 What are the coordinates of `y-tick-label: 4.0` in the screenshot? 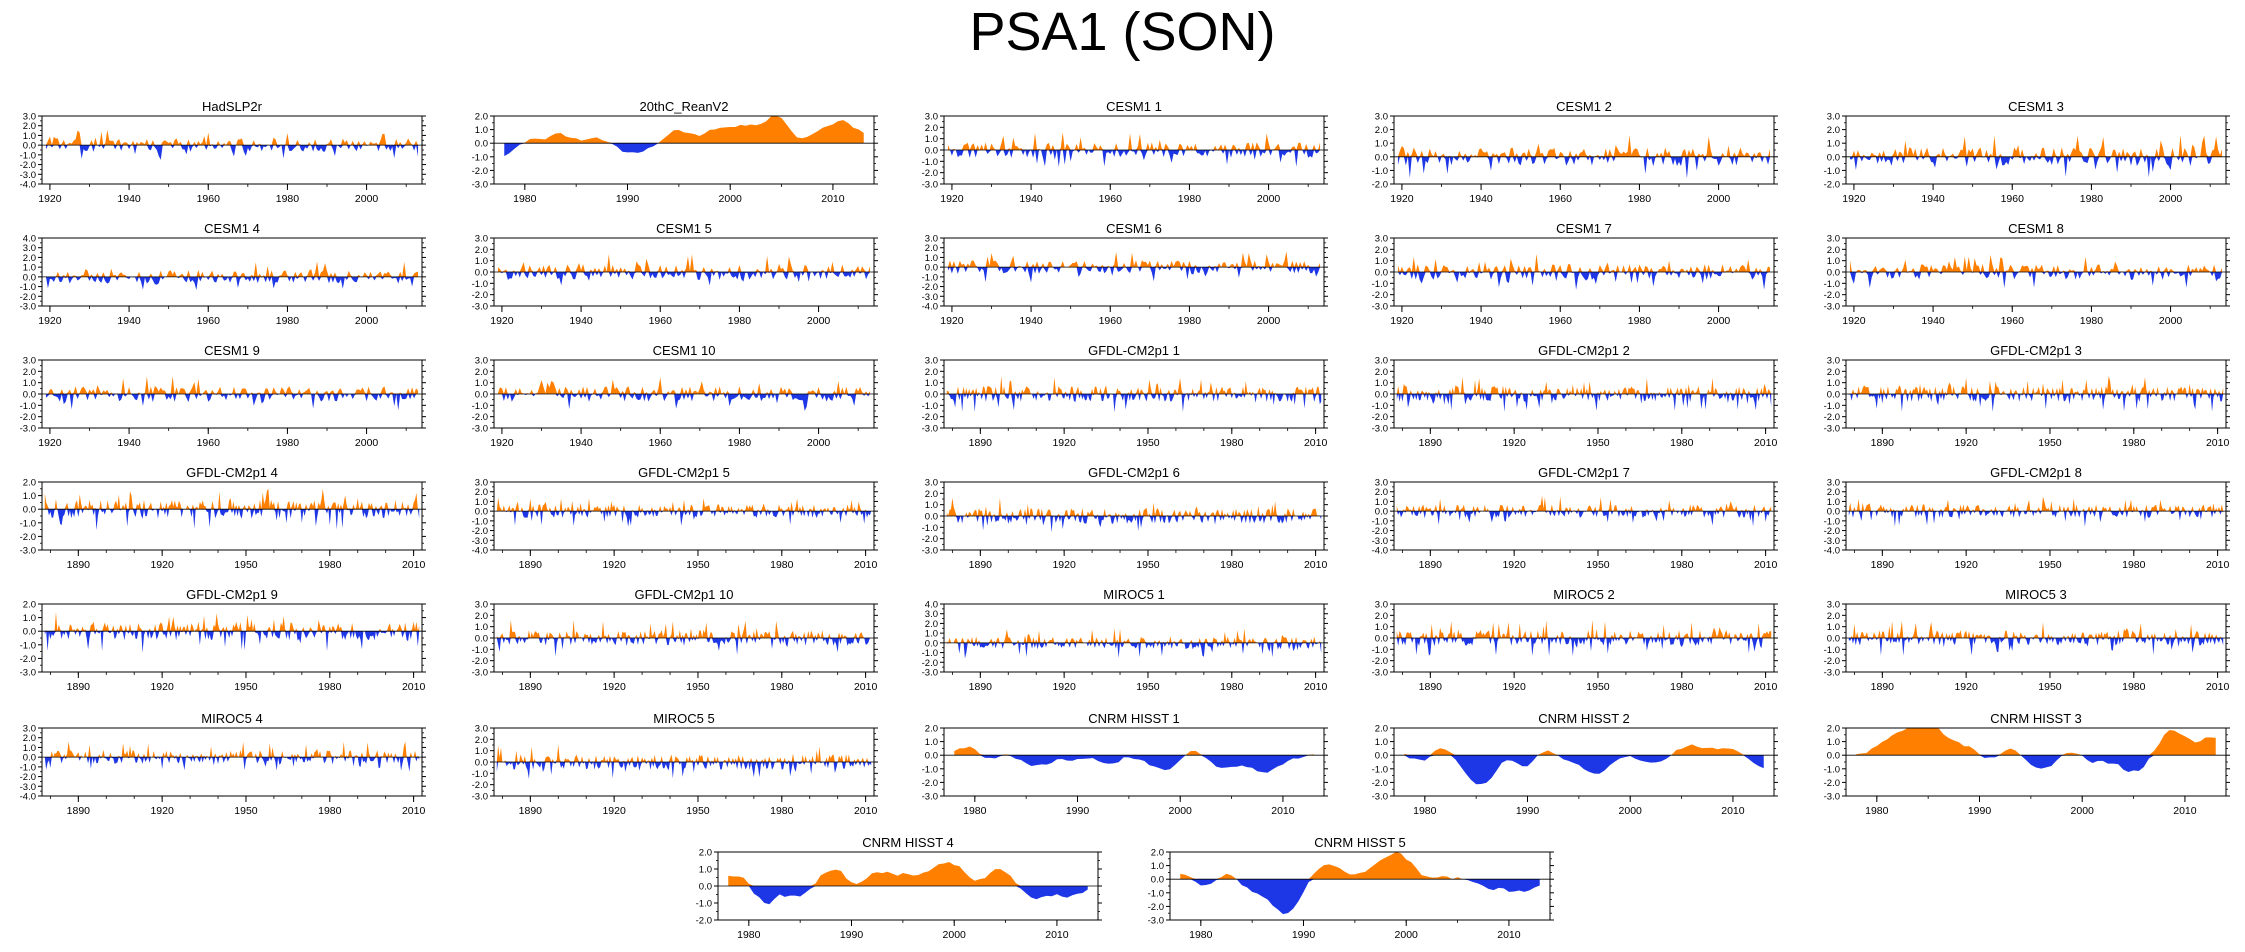 It's located at (931, 605).